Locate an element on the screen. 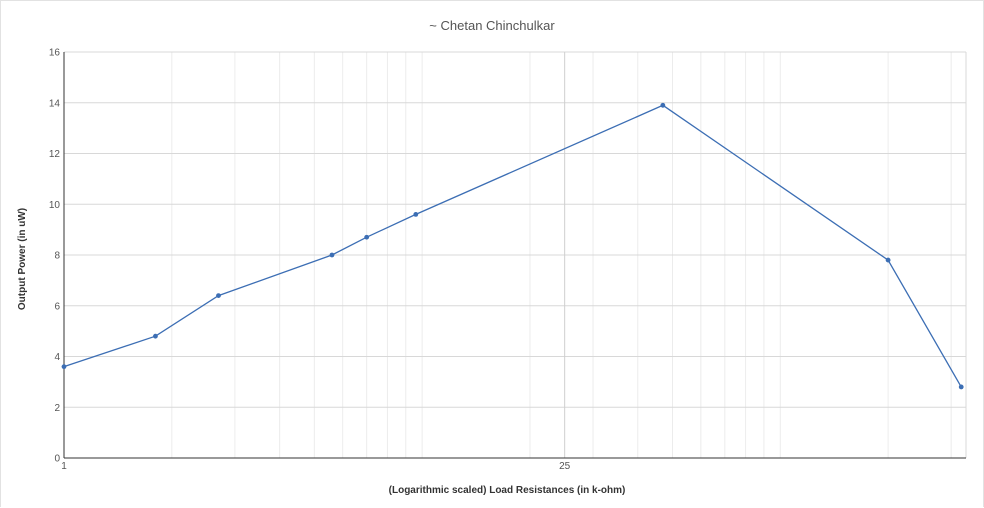 The width and height of the screenshot is (984, 508). y-tick-label: 16 is located at coordinates (55, 53).